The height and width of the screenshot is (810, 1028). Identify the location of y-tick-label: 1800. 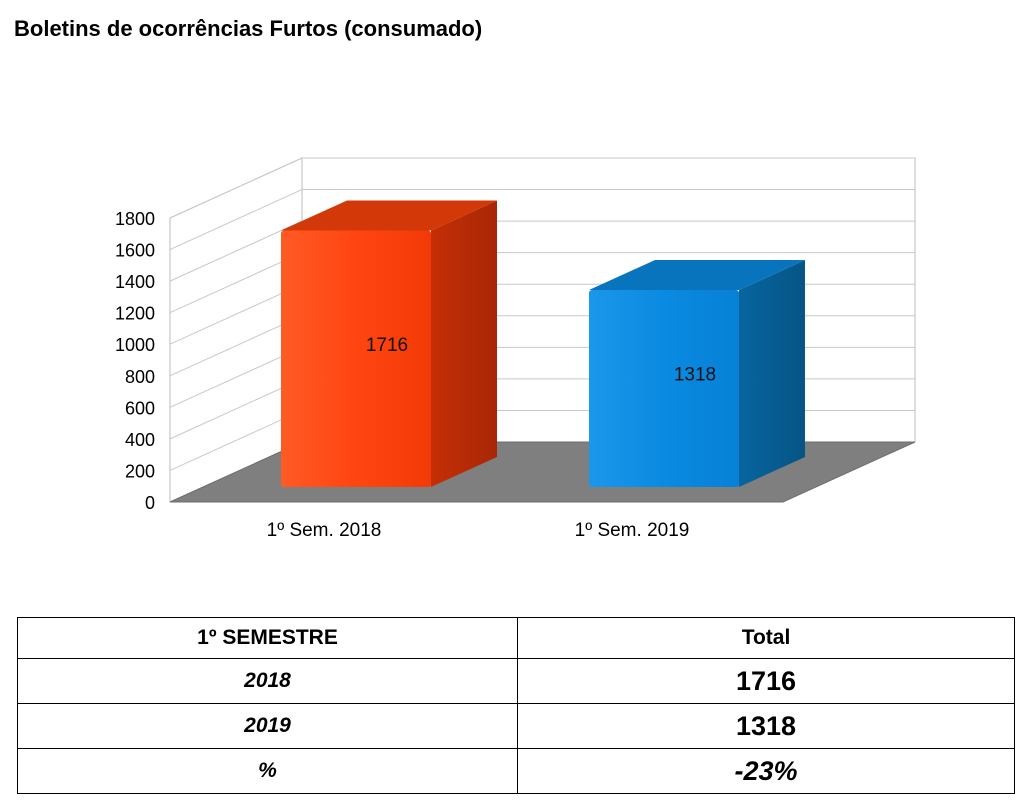
(135, 219).